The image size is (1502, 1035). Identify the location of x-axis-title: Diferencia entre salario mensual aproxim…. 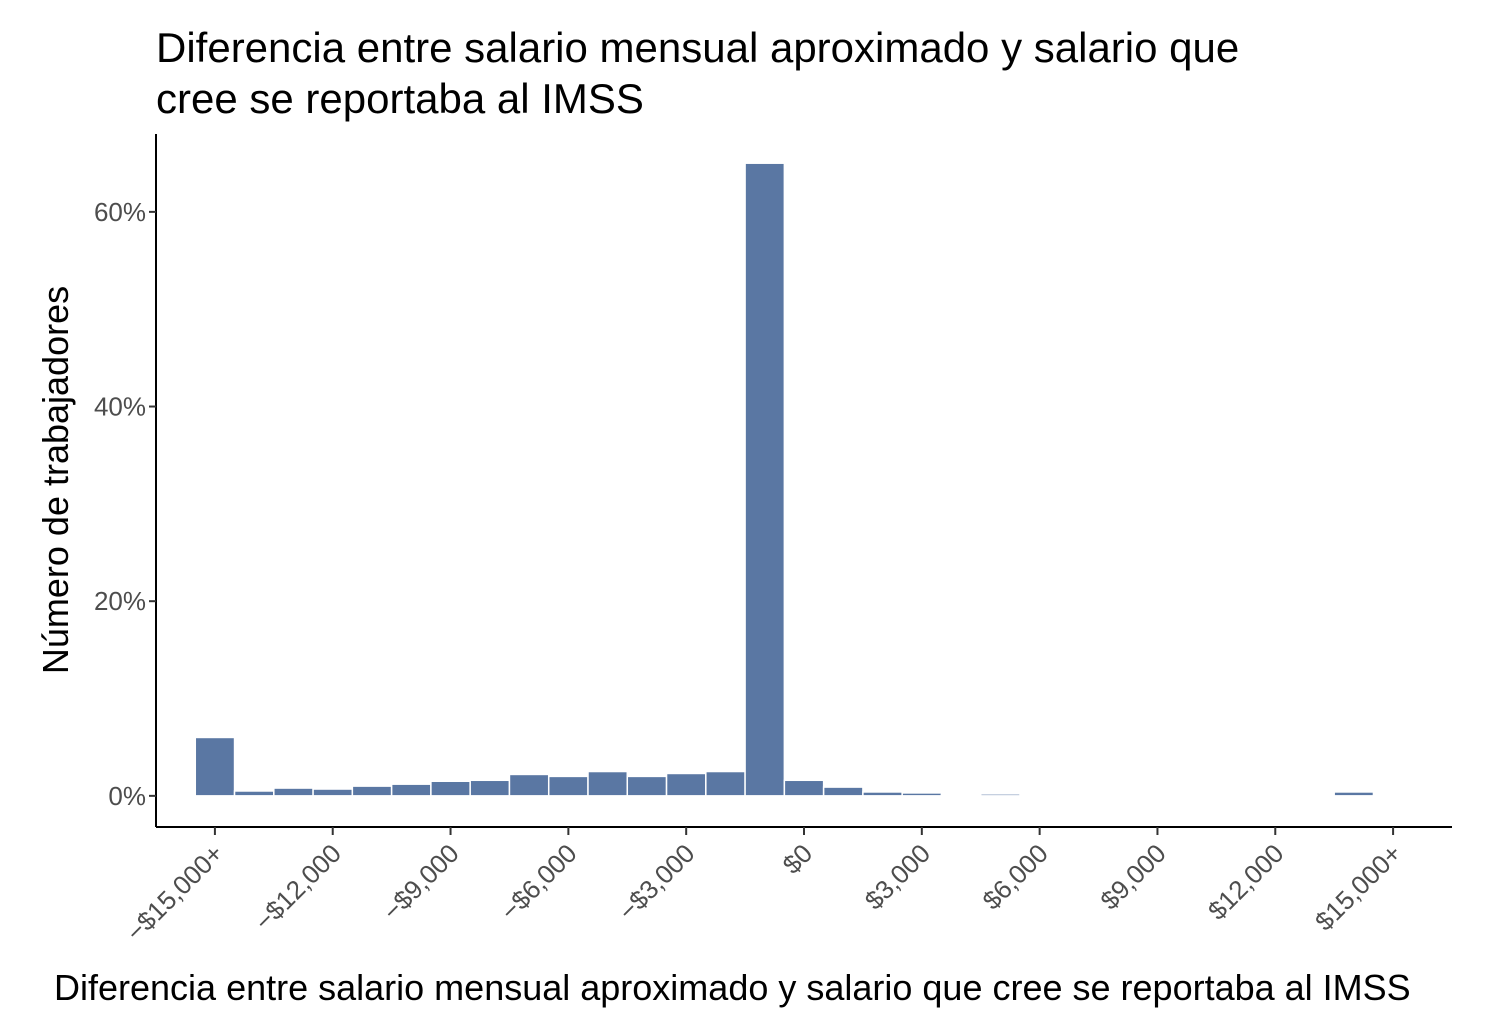
(732, 987).